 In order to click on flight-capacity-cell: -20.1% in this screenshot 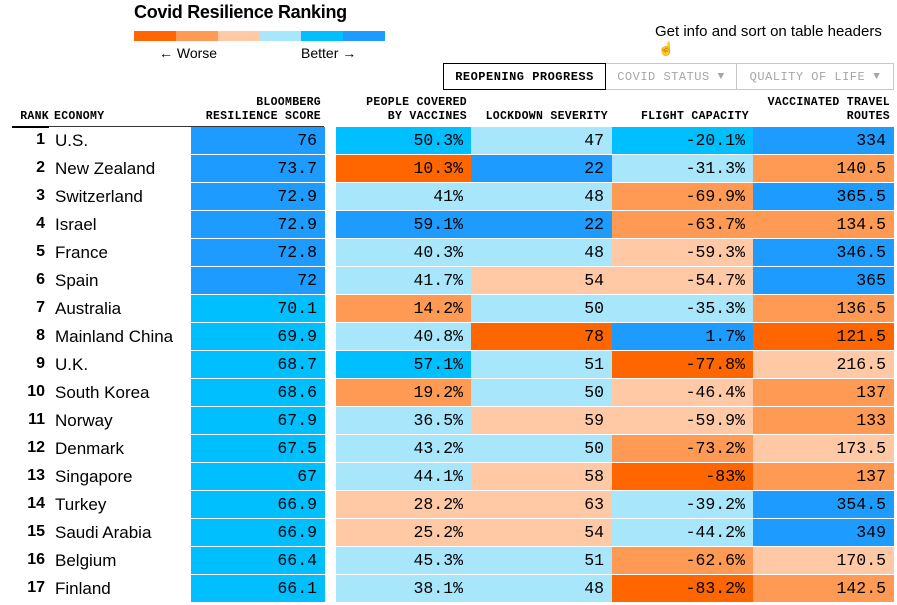, I will do `click(682, 140)`.